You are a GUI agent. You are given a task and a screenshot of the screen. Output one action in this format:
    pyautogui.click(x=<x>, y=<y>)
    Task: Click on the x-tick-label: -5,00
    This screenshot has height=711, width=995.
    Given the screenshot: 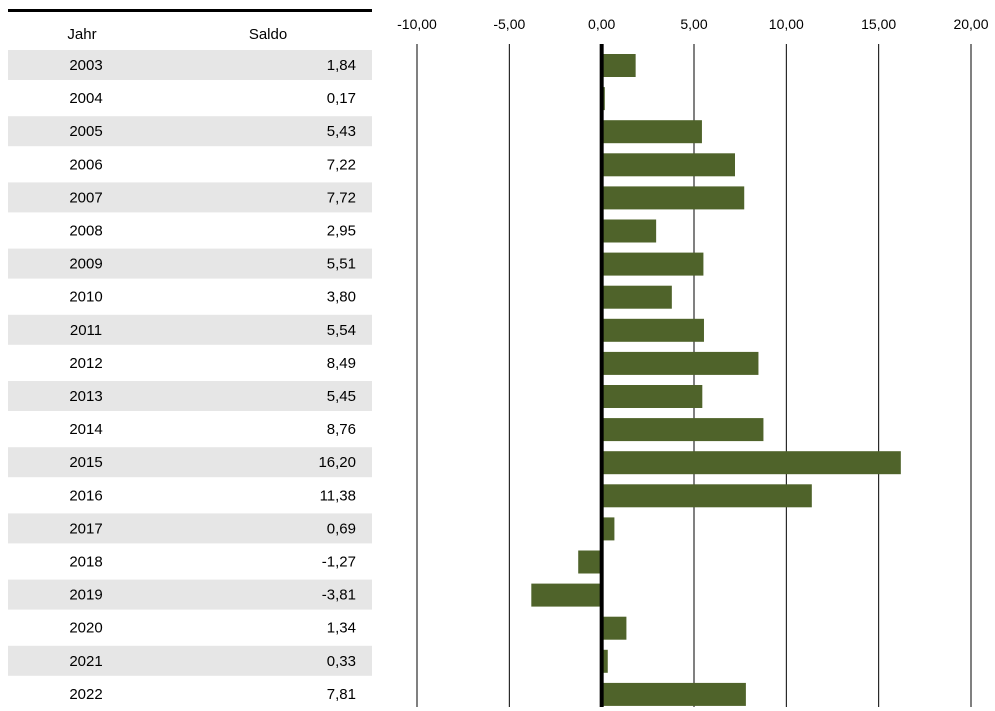 What is the action you would take?
    pyautogui.click(x=509, y=24)
    